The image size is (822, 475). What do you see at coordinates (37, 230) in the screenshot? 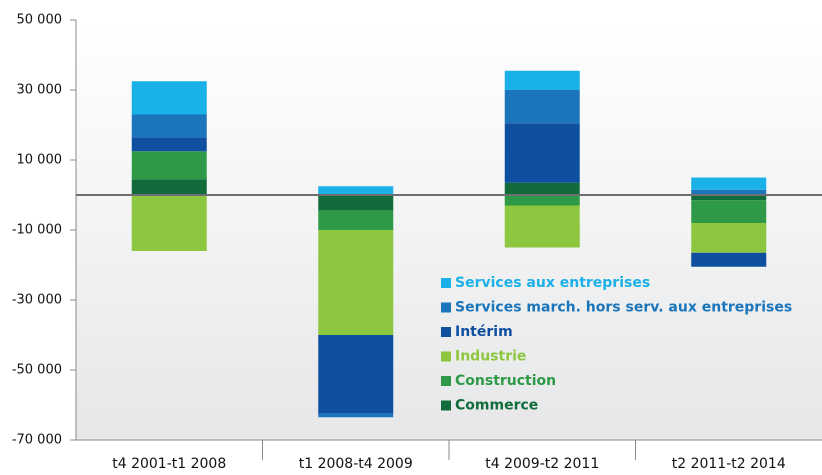
I see `y-tick-label: -10 000` at bounding box center [37, 230].